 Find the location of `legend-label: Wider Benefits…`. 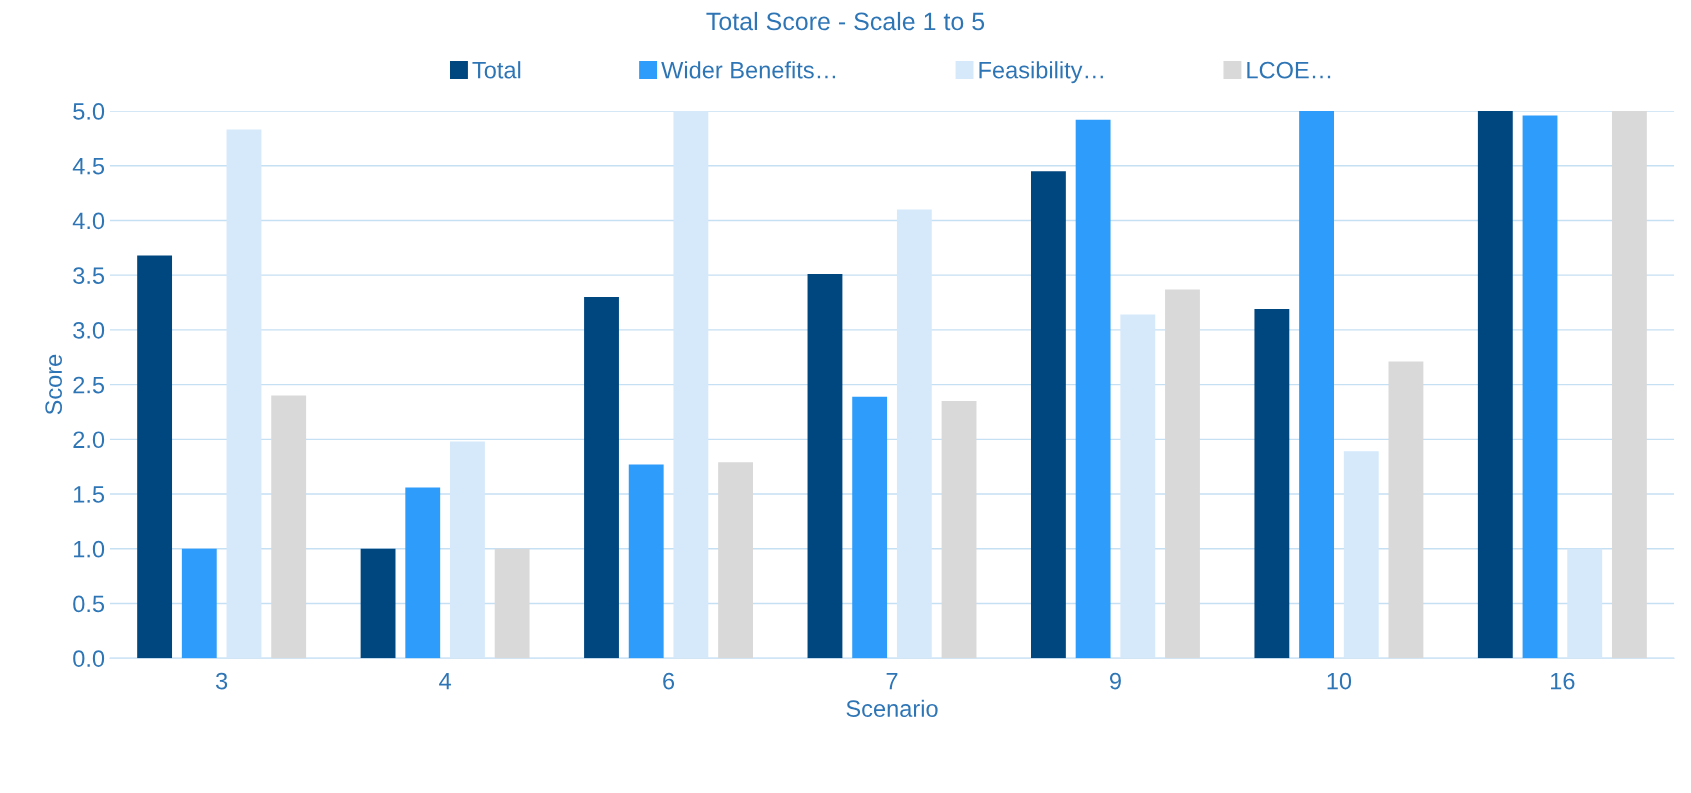

legend-label: Wider Benefits… is located at coordinates (748, 70).